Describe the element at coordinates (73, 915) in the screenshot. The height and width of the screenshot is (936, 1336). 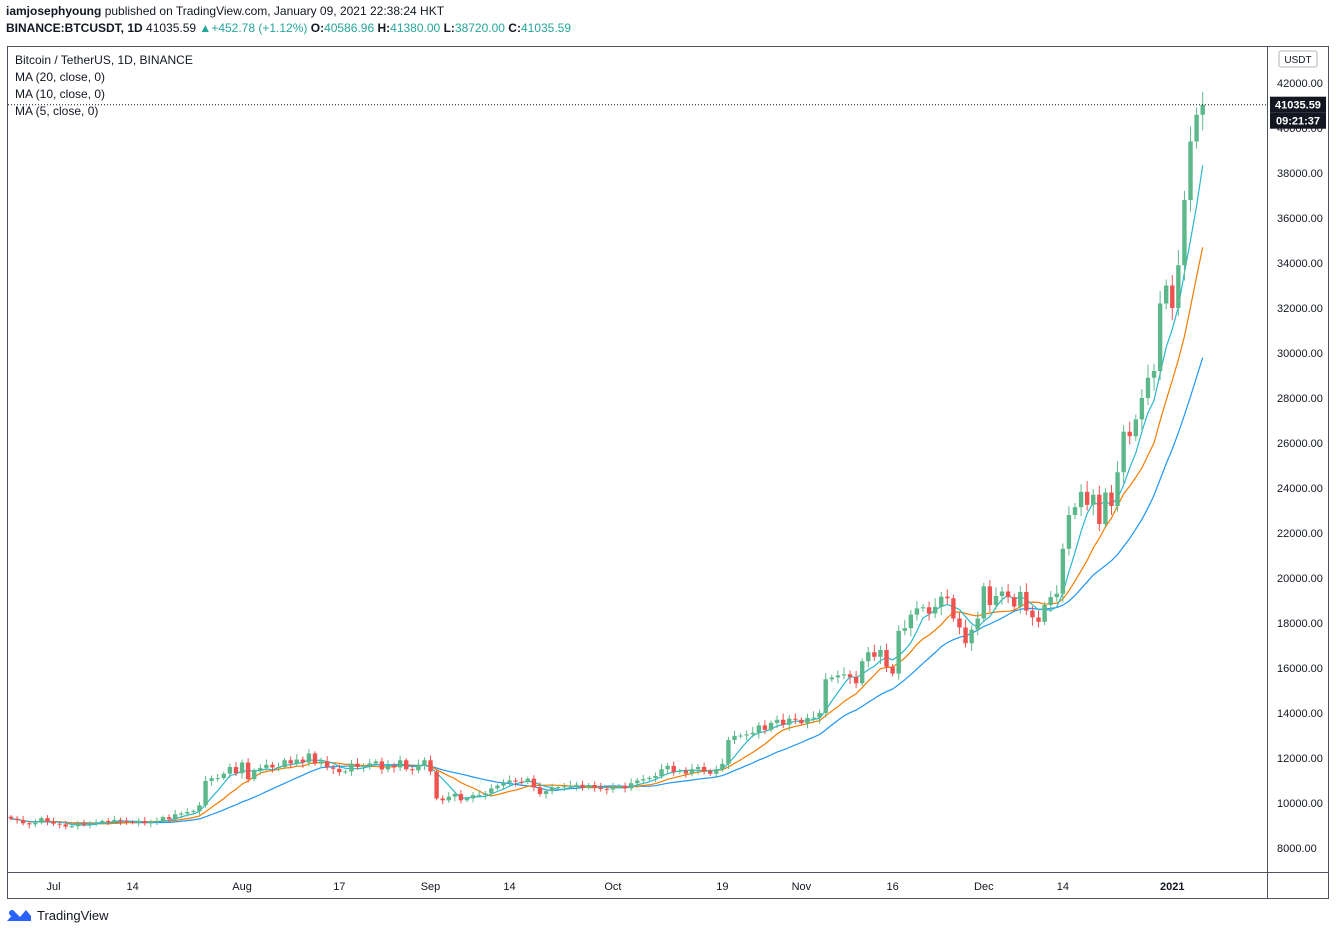
I see `brand-name: TradingView` at that location.